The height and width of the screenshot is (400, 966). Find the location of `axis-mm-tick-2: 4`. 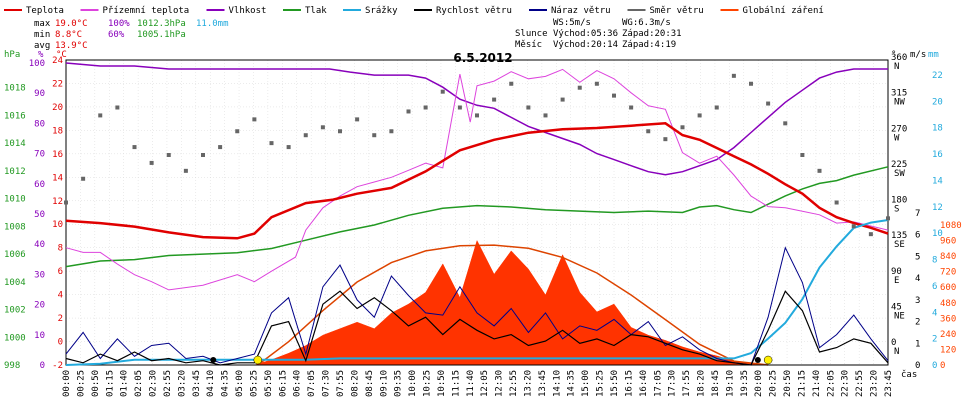

axis-mm-tick-2: 4 is located at coordinates (934, 313).